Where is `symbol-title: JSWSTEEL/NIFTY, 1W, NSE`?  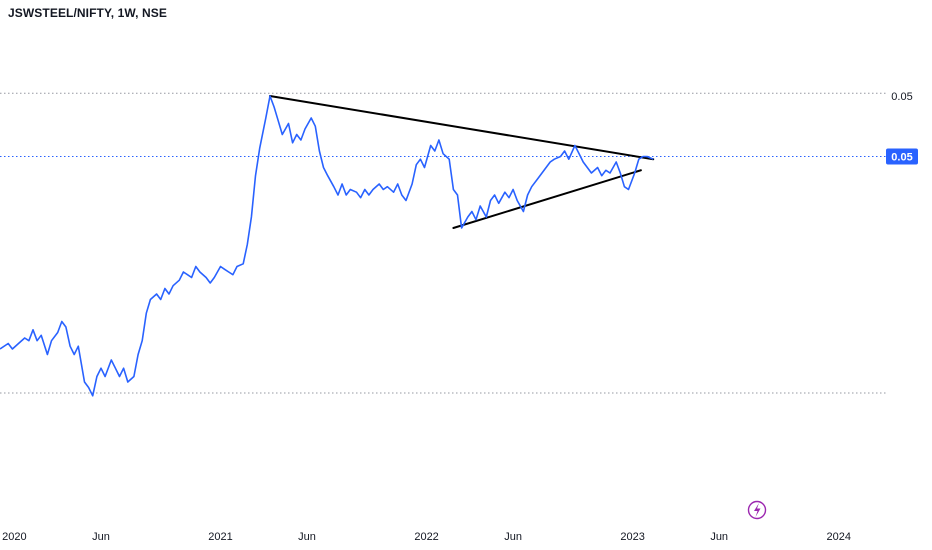
symbol-title: JSWSTEEL/NIFTY, 1W, NSE is located at coordinates (87, 13).